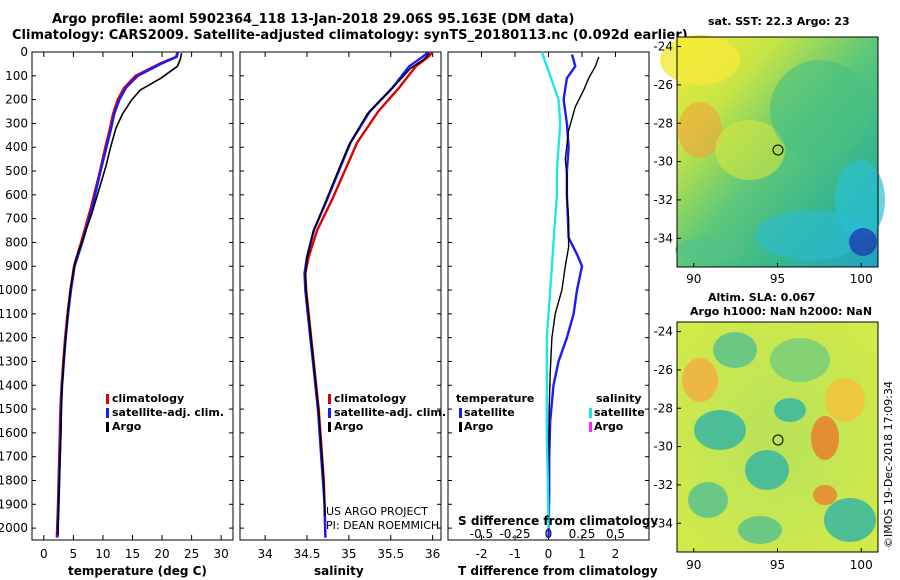 The width and height of the screenshot is (900, 580). Describe the element at coordinates (339, 571) in the screenshot. I see `salinity-xlabel: salinity` at that location.